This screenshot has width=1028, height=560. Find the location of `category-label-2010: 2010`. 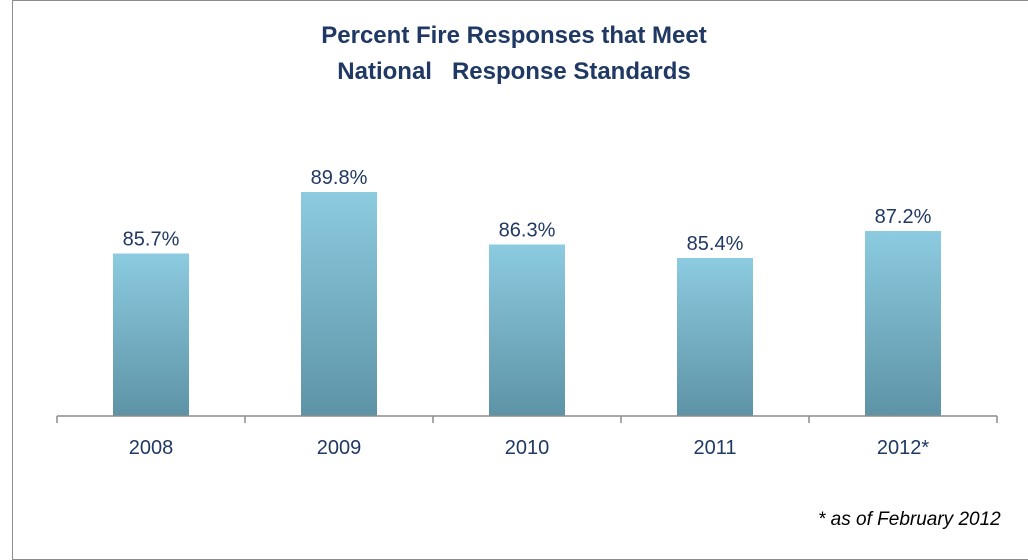

category-label-2010: 2010 is located at coordinates (527, 448).